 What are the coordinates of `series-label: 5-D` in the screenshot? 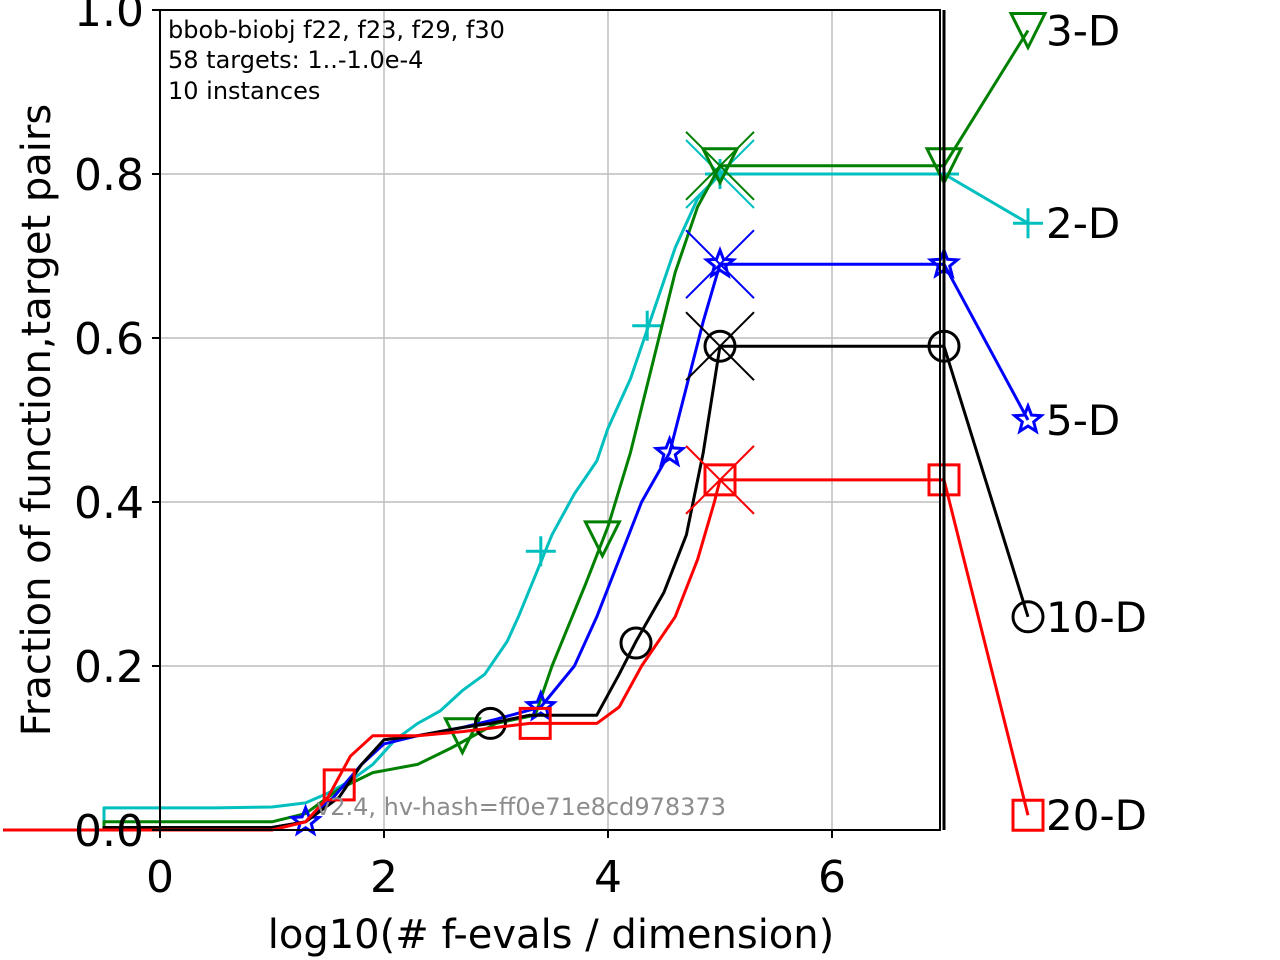 It's located at (1083, 420).